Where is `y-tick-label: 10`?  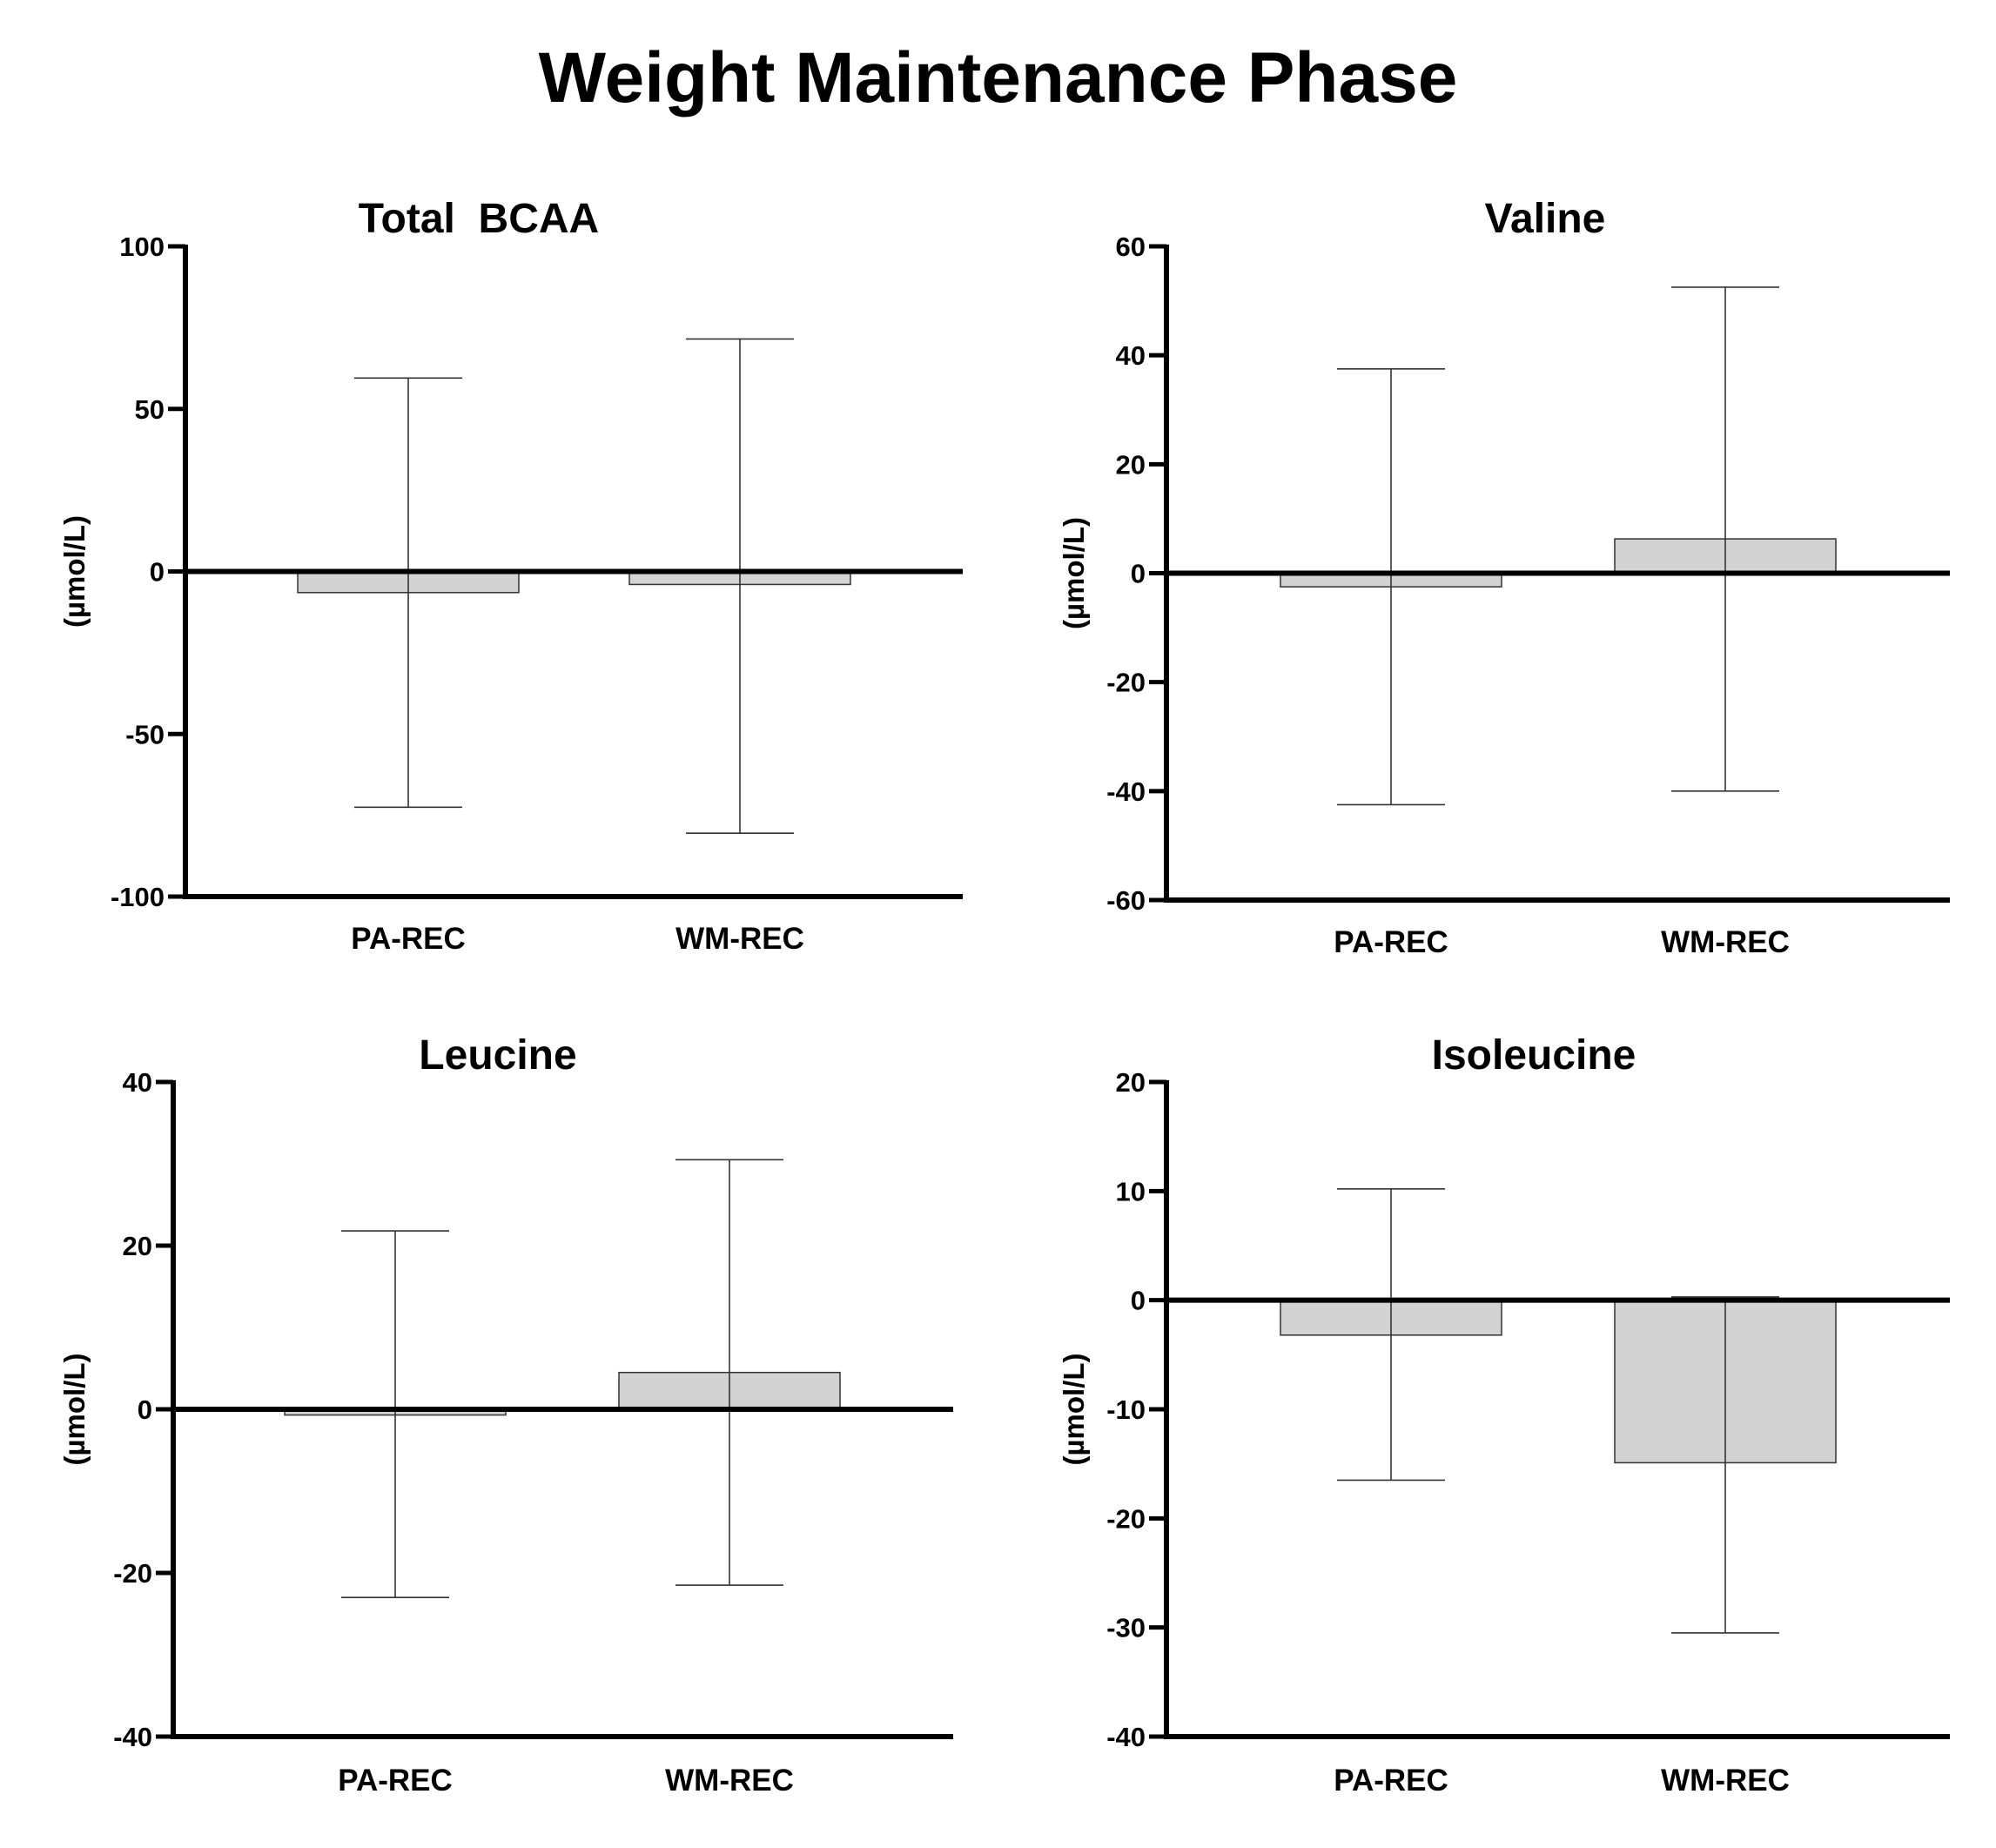
y-tick-label: 10 is located at coordinates (1131, 1191).